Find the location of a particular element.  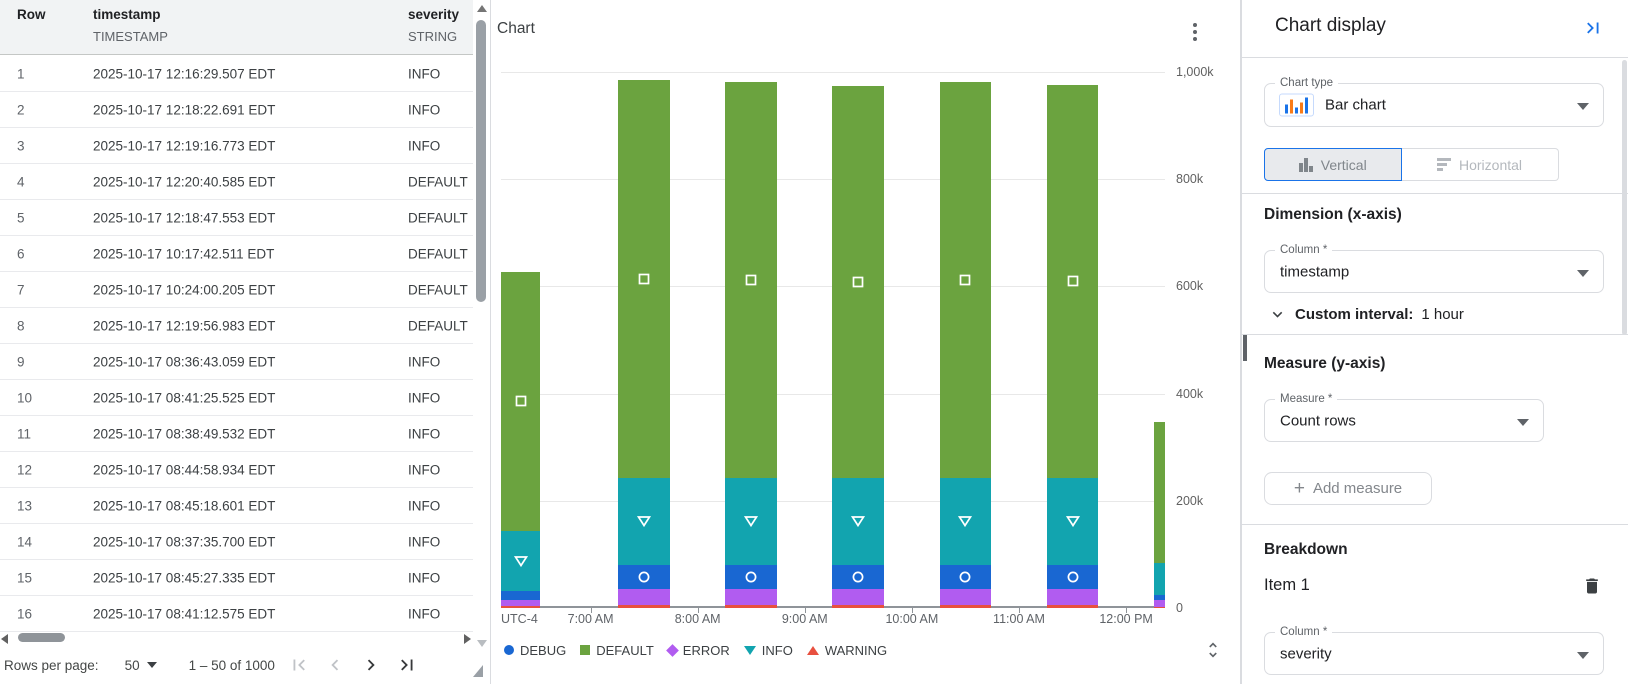

measure-dropdown: Measure * Count rows is located at coordinates (1404, 417).